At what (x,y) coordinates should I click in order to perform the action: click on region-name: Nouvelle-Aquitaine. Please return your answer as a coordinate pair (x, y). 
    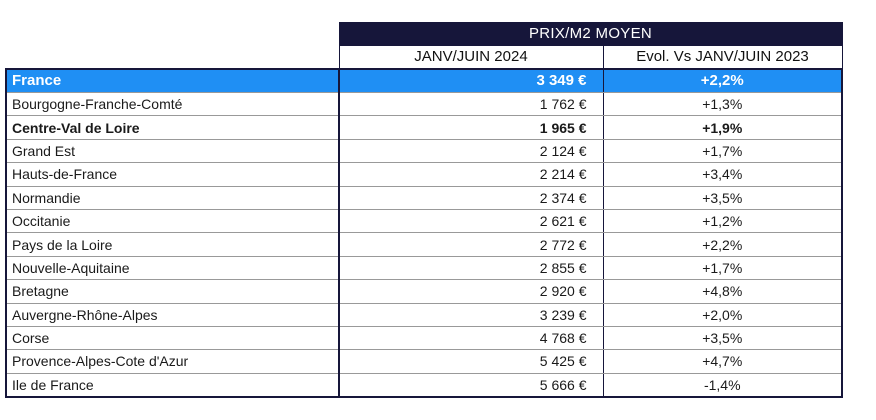
    Looking at the image, I should click on (172, 268).